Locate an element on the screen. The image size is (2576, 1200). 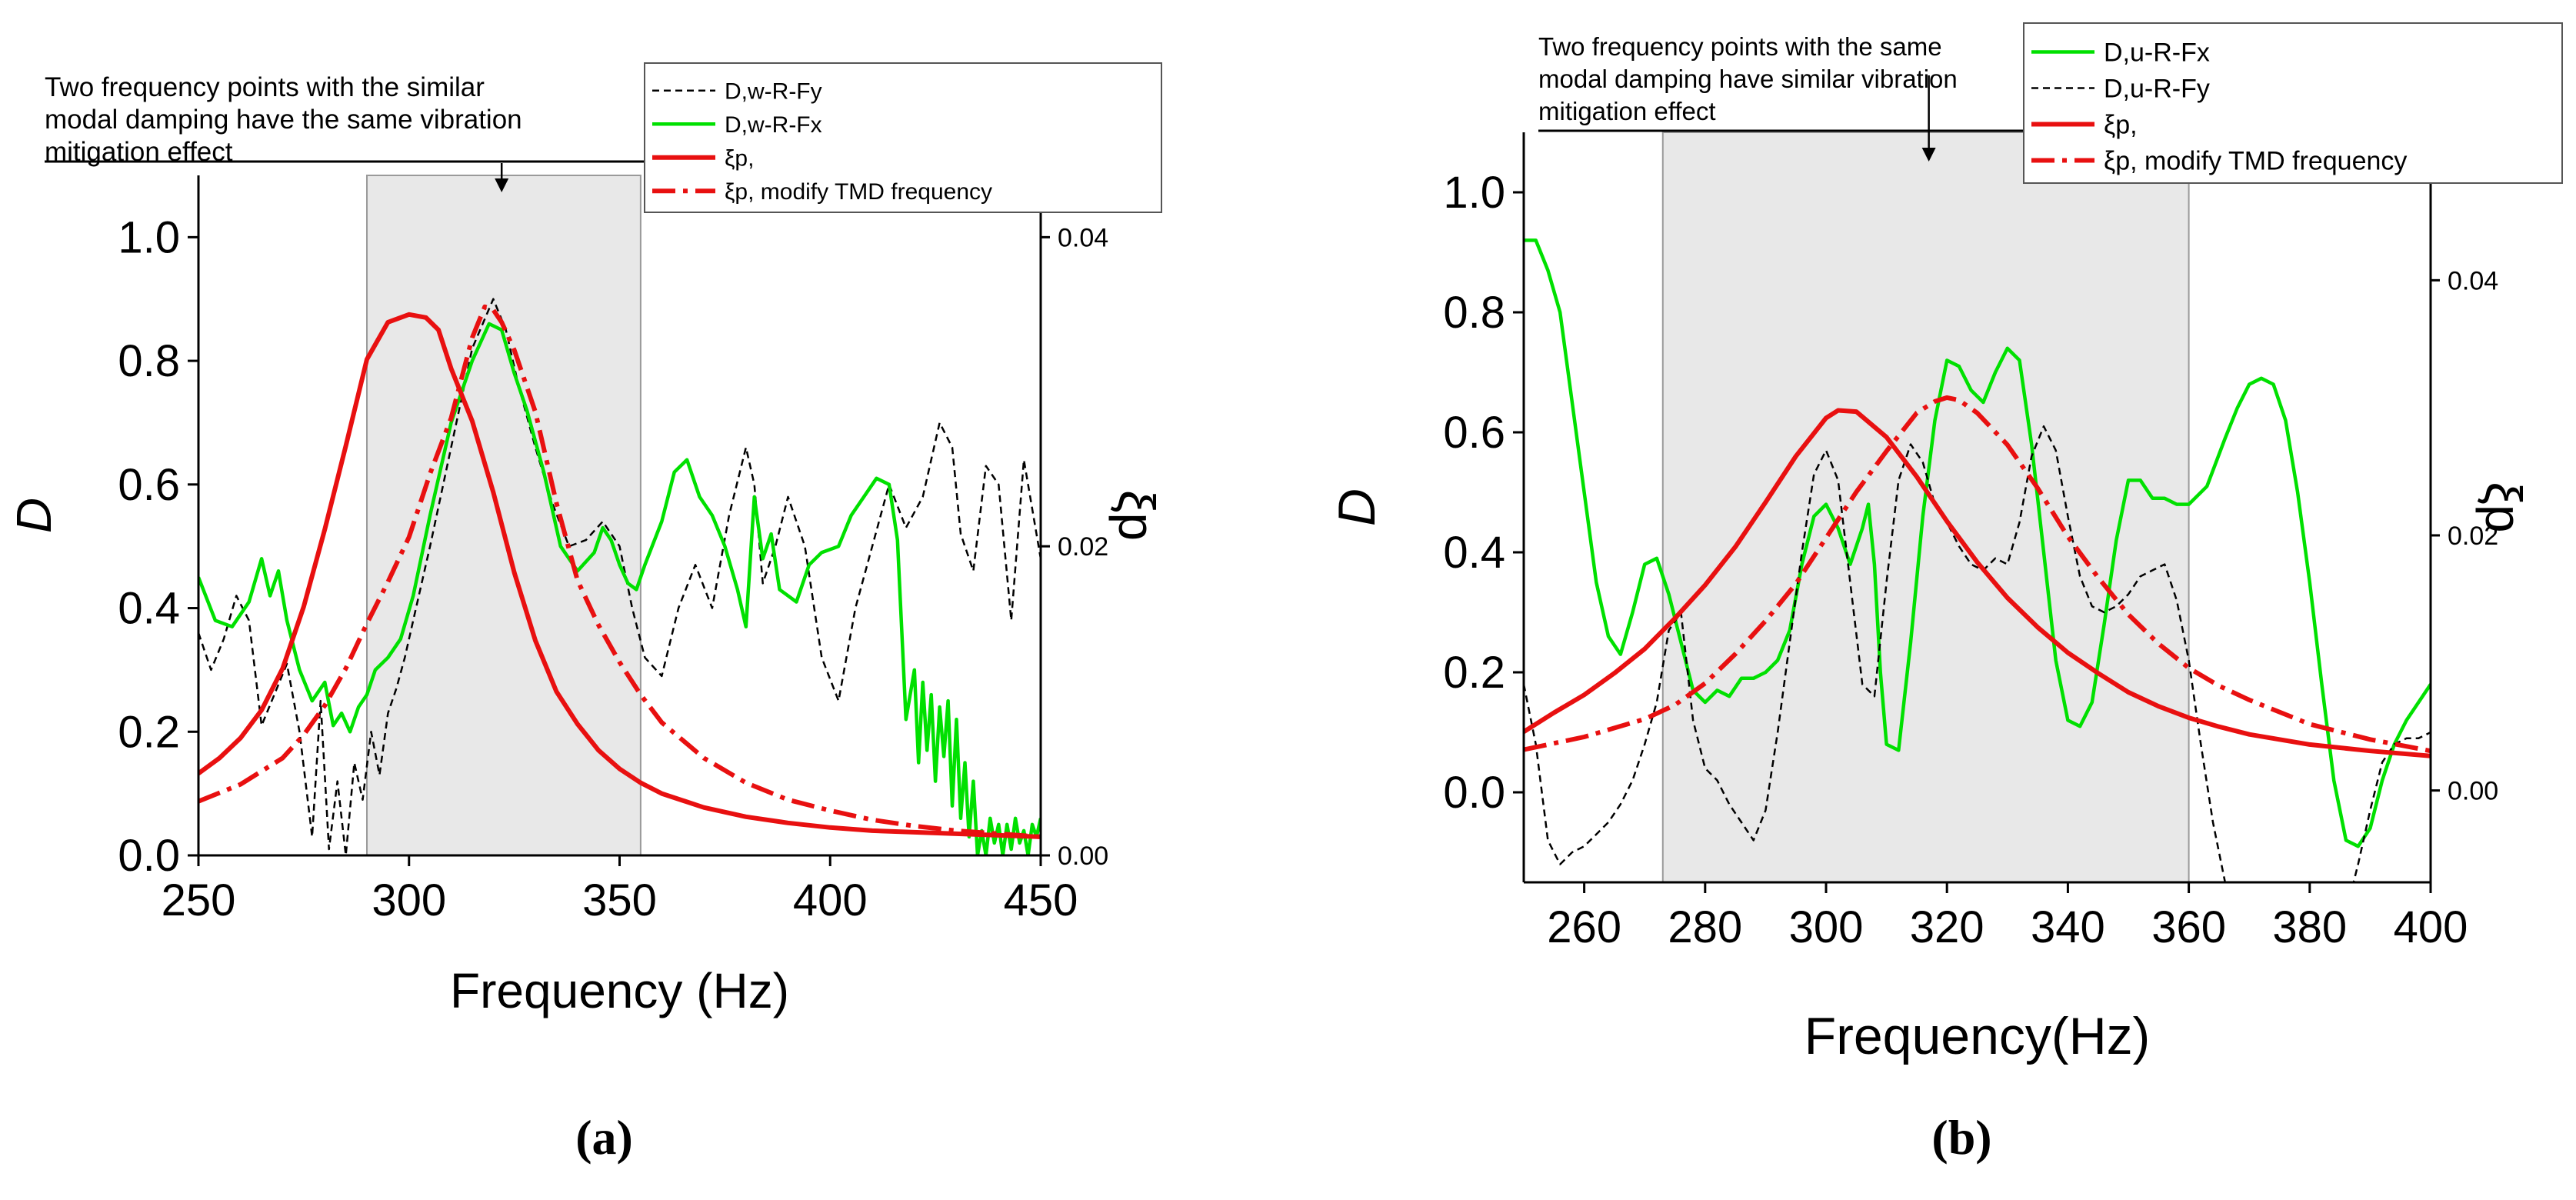
x-axis-label: Frequency(Hz) is located at coordinates (1978, 1036).